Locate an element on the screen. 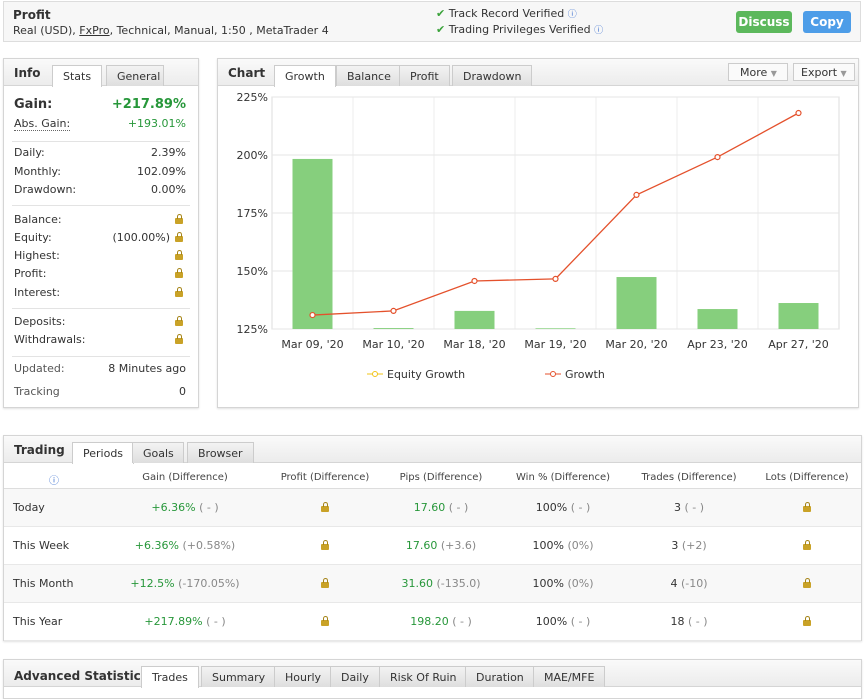 The image size is (866, 699). column-header: Pips (Difference) is located at coordinates (441, 477).